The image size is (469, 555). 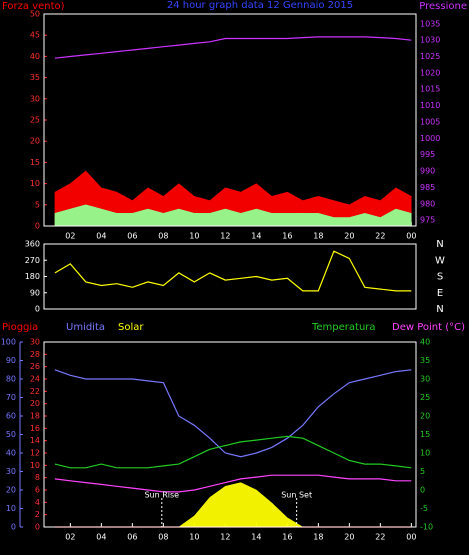 I want to click on y-tick-label: 60, so click(x=11, y=416).